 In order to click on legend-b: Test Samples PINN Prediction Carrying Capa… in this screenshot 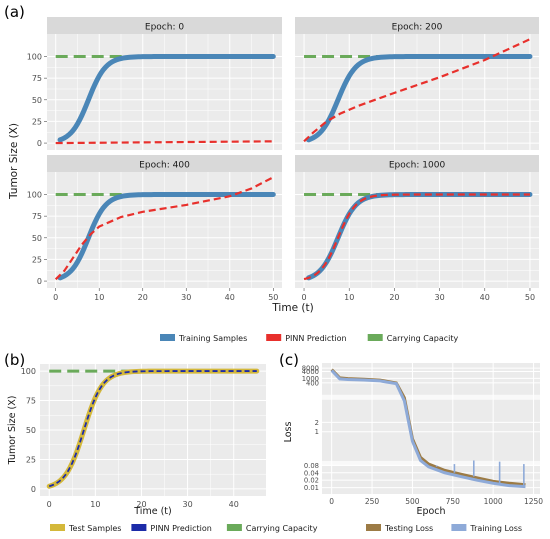, I will do `click(184, 528)`.